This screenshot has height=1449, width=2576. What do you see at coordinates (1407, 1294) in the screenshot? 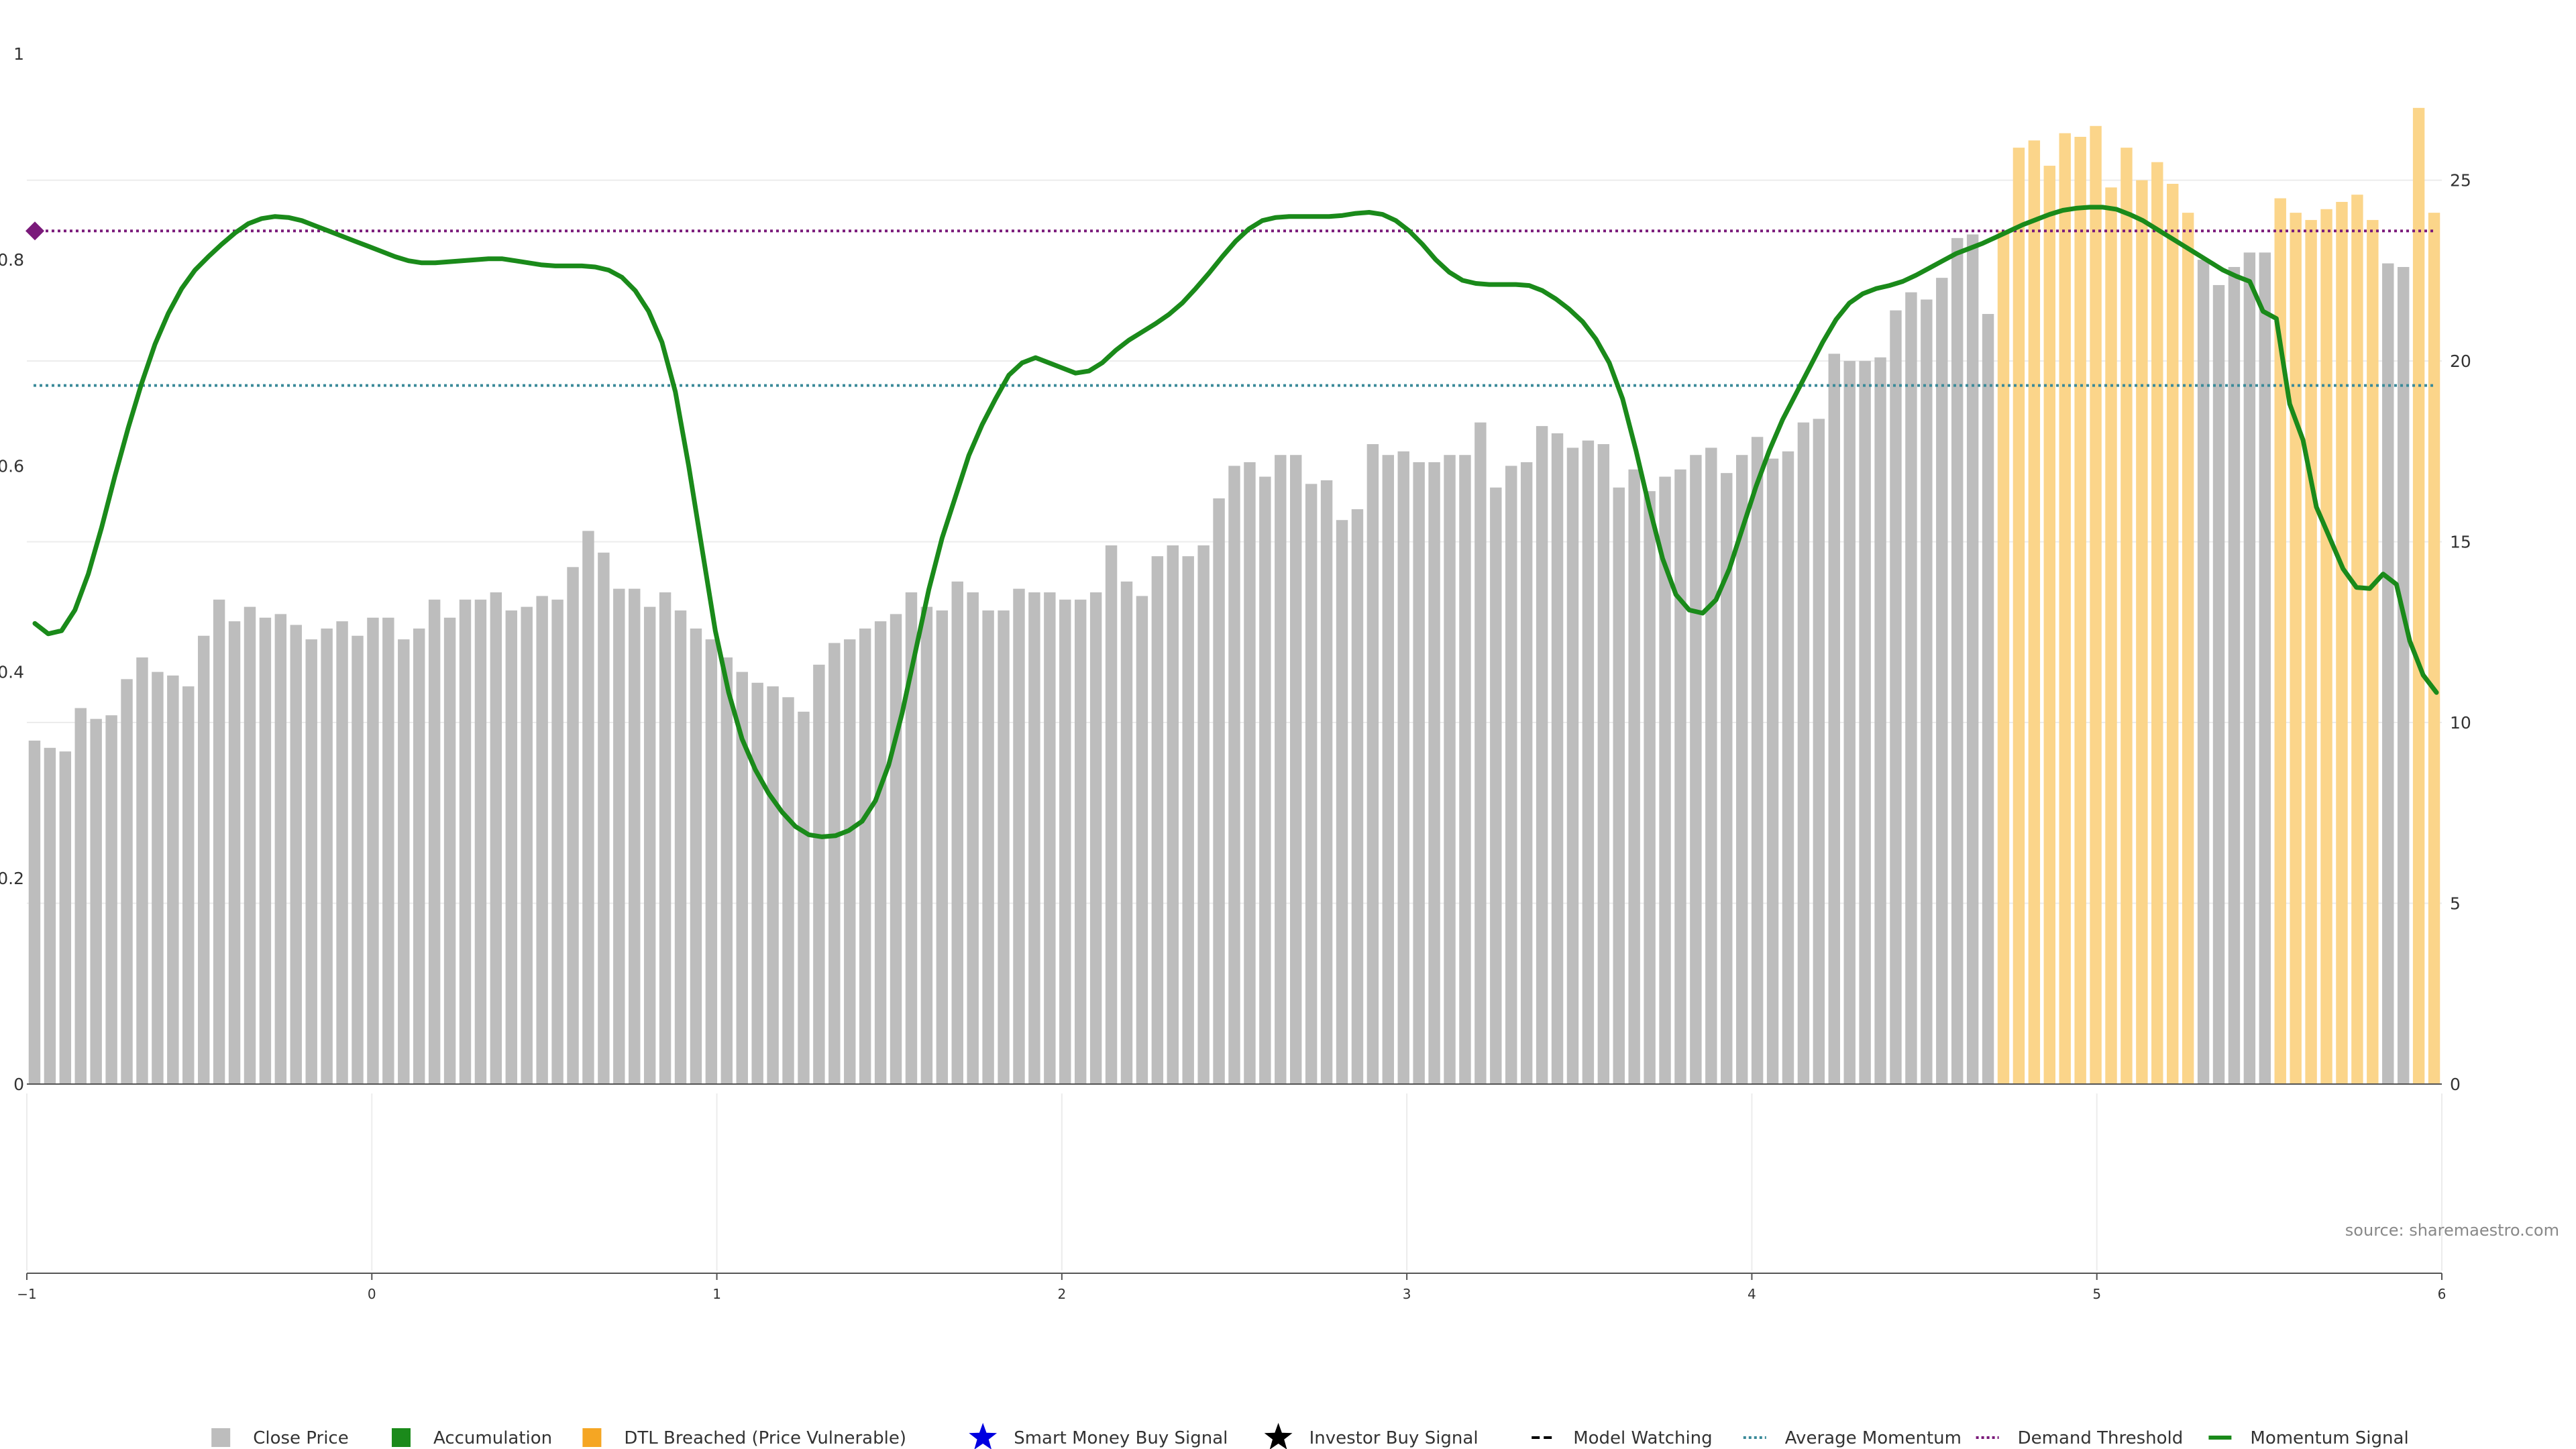
I see `x-tick-label: 3` at bounding box center [1407, 1294].